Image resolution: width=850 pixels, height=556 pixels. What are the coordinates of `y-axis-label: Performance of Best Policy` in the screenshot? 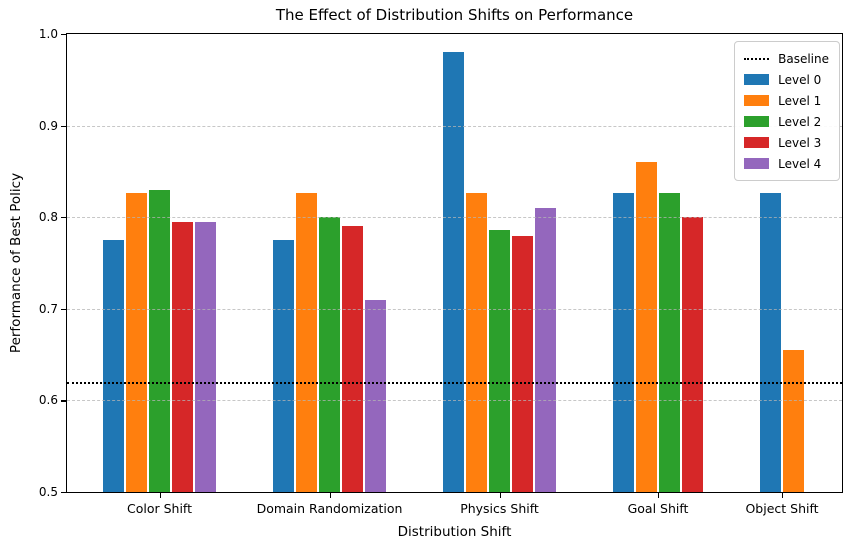 It's located at (16, 263).